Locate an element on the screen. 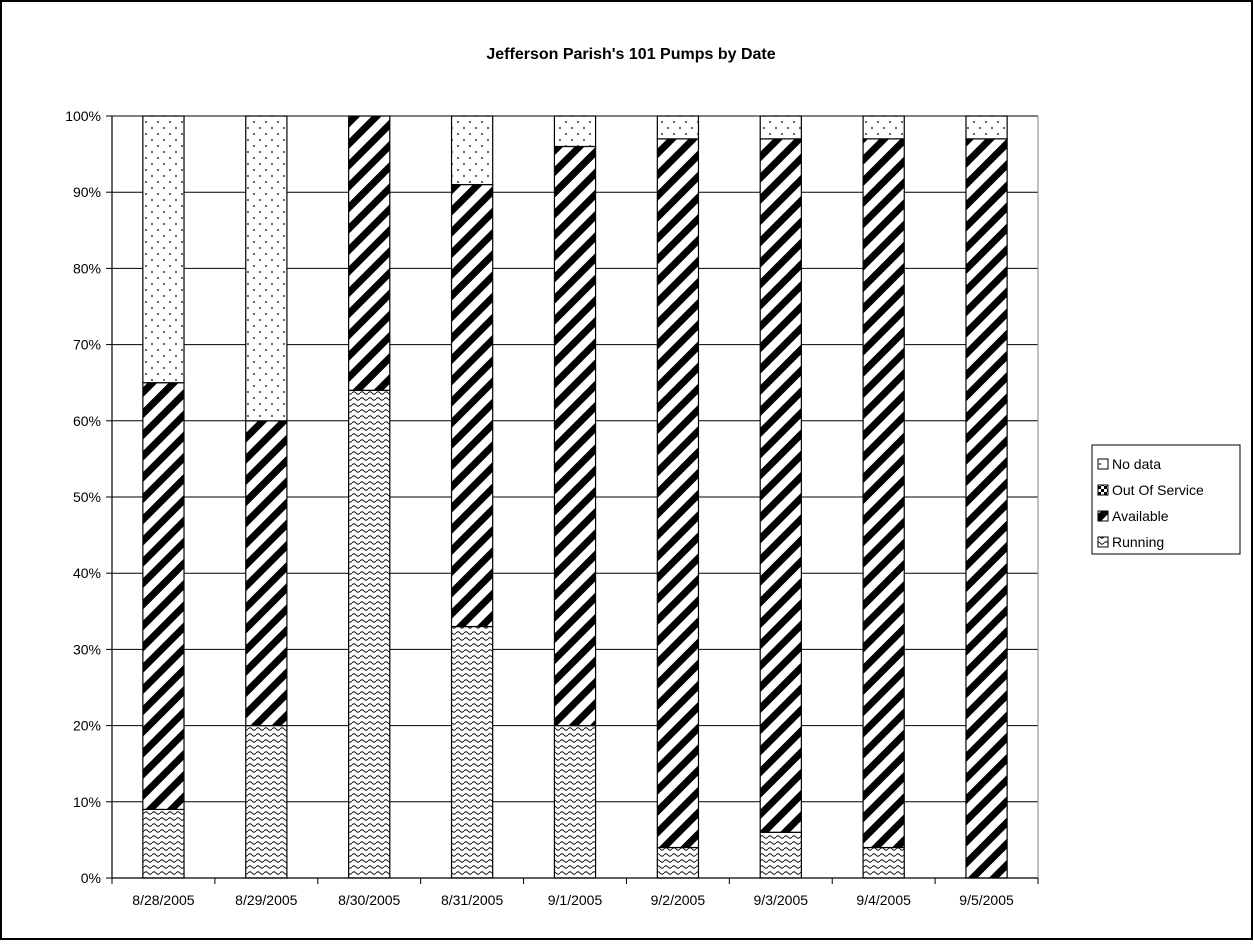 The height and width of the screenshot is (946, 1254). x-tick-label: 9/2/2005 is located at coordinates (678, 900).